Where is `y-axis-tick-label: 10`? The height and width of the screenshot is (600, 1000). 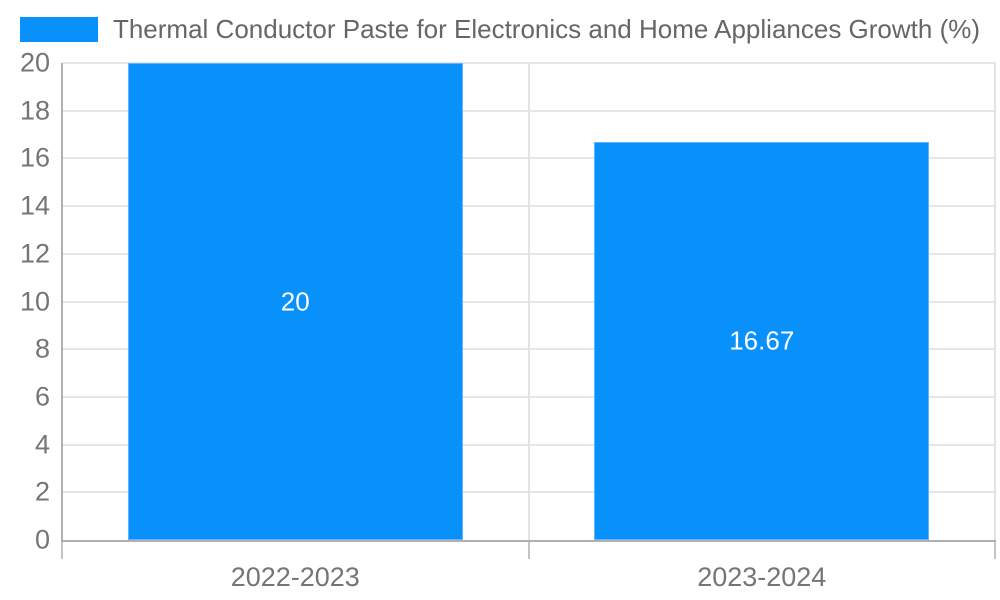
y-axis-tick-label: 10 is located at coordinates (34, 301).